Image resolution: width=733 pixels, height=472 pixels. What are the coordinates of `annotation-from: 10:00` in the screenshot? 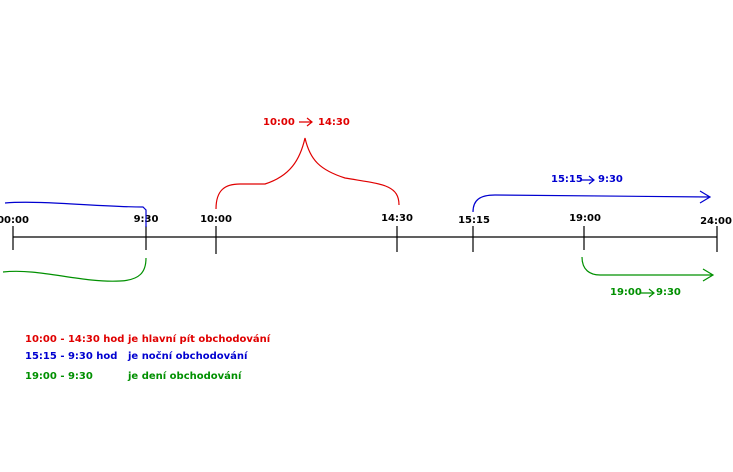 It's located at (279, 122).